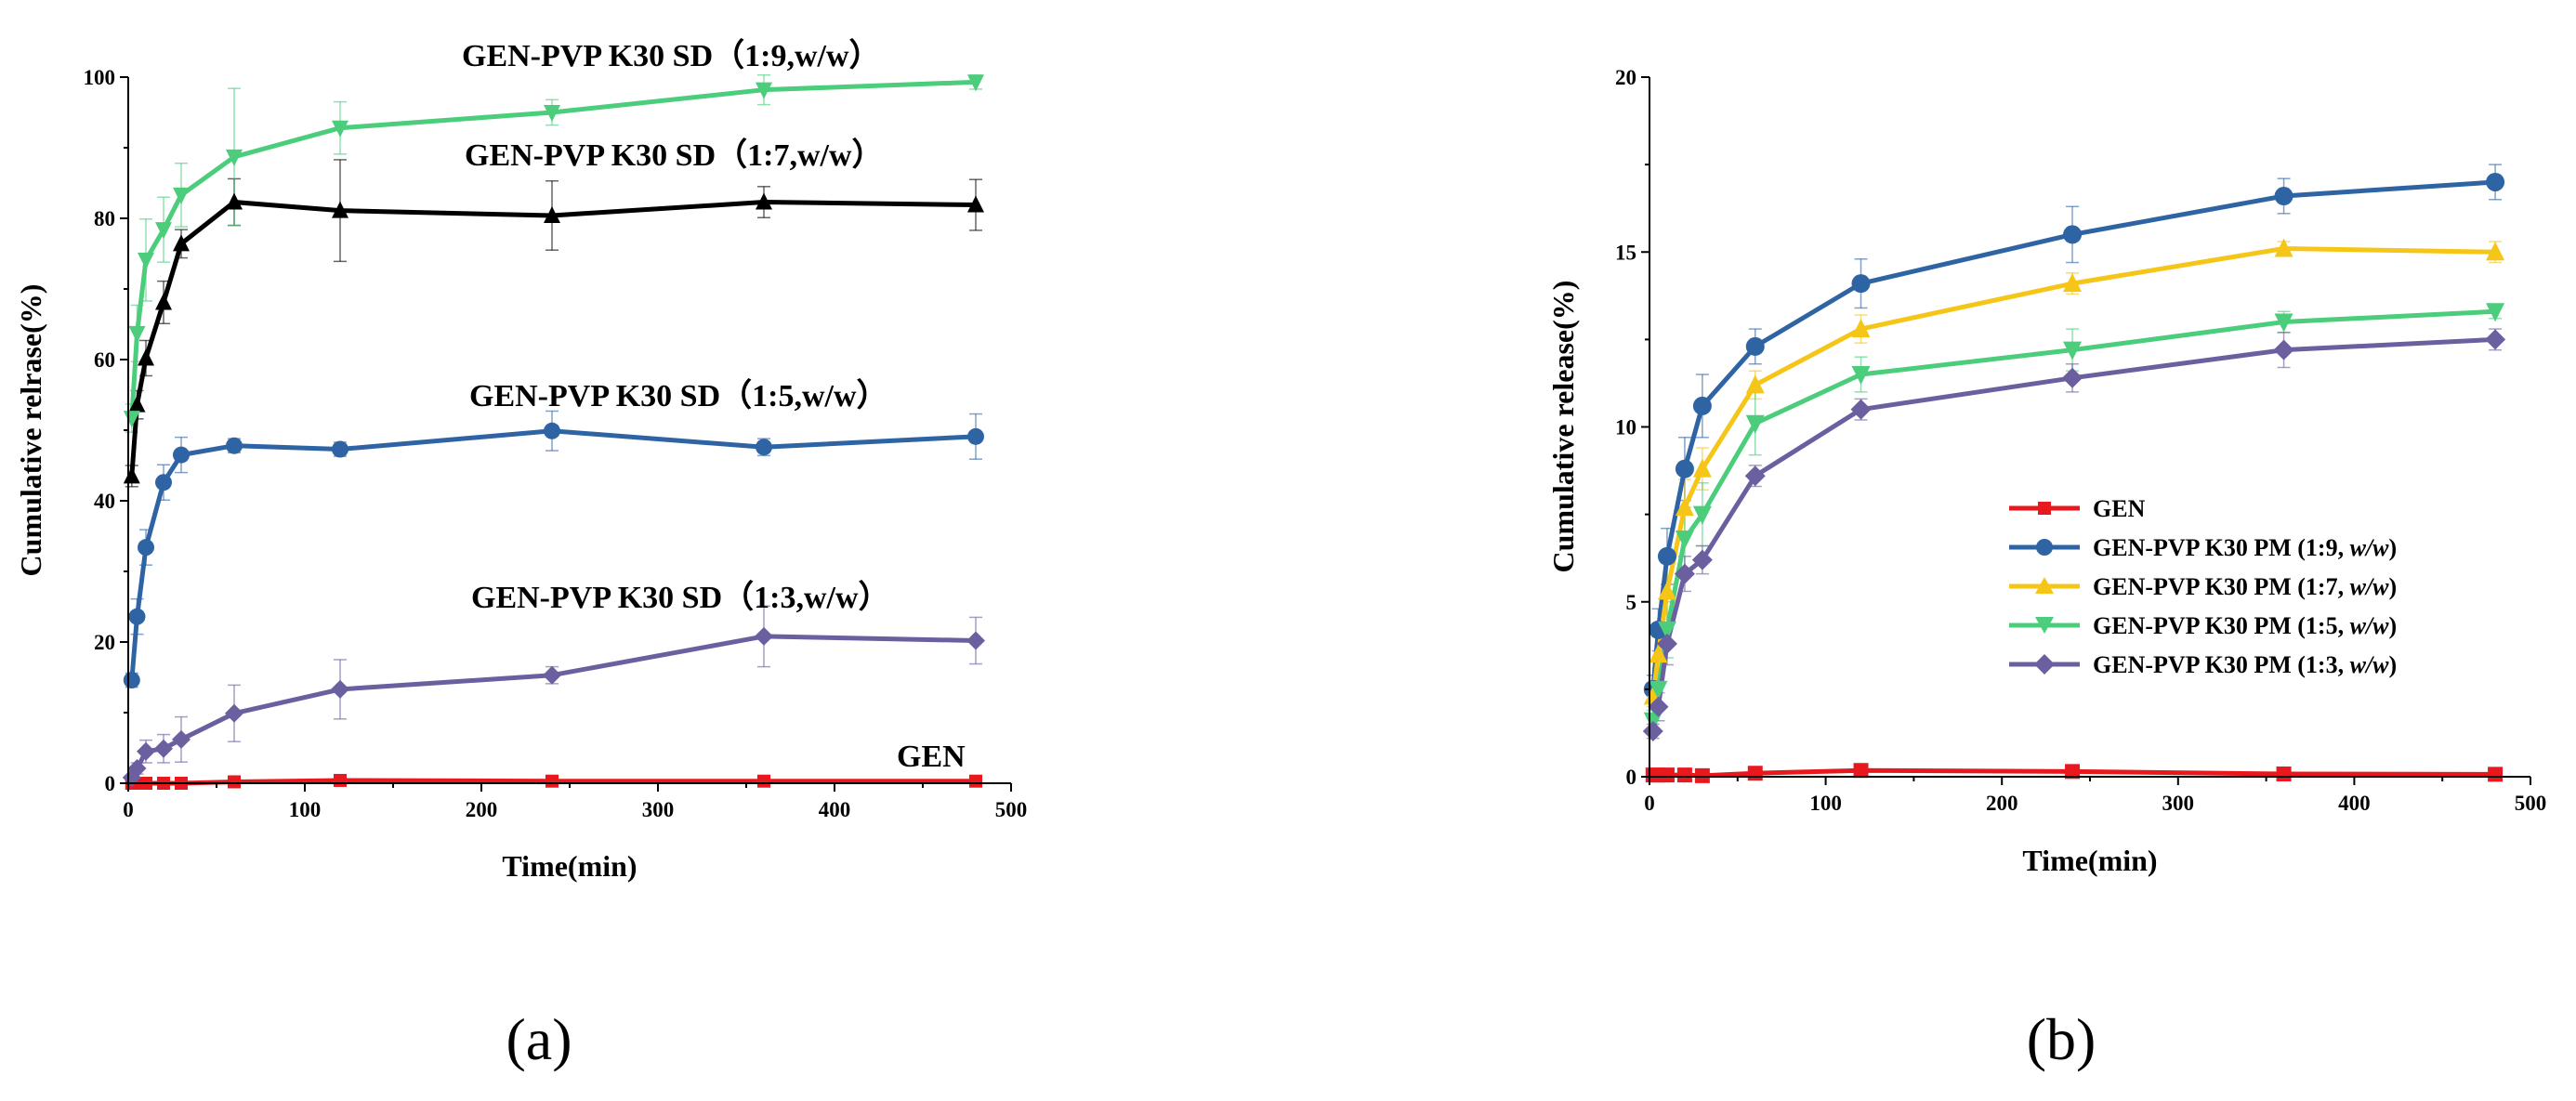 This screenshot has height=1101, width=2576. Describe the element at coordinates (674, 155) in the screenshot. I see `panel-a-label-1-7: GEN-PVP K30 SD（1:7,w/w）` at that location.